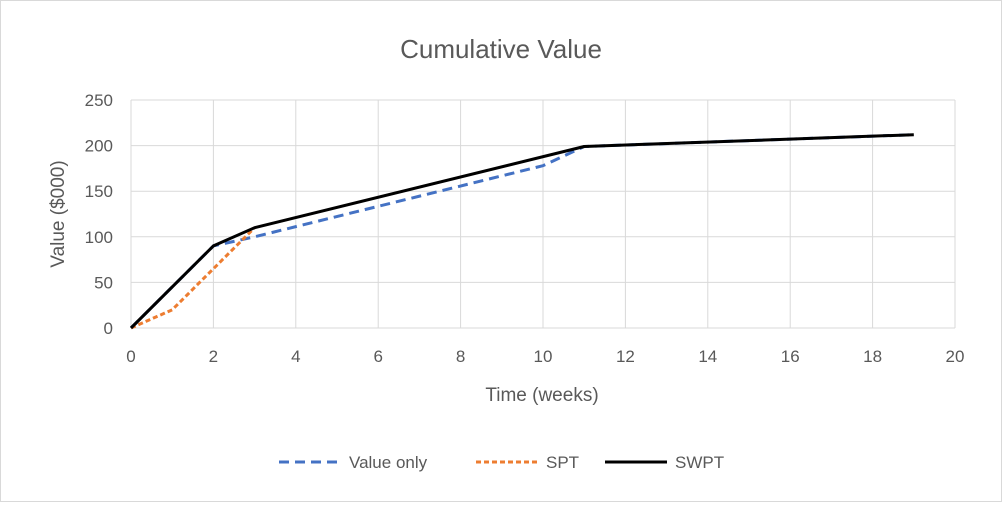 The image size is (1002, 506). Describe the element at coordinates (108, 328) in the screenshot. I see `y-tick-label: 0` at that location.